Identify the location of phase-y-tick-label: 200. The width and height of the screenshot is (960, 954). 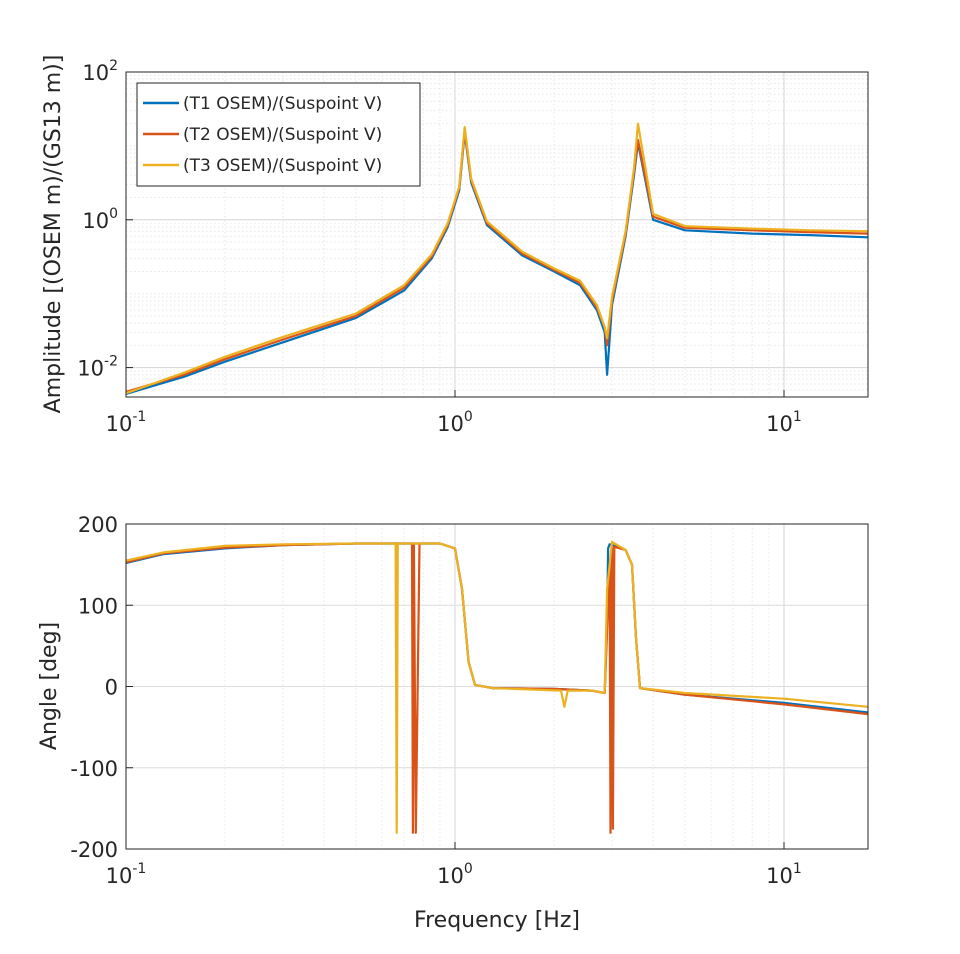
(98, 525).